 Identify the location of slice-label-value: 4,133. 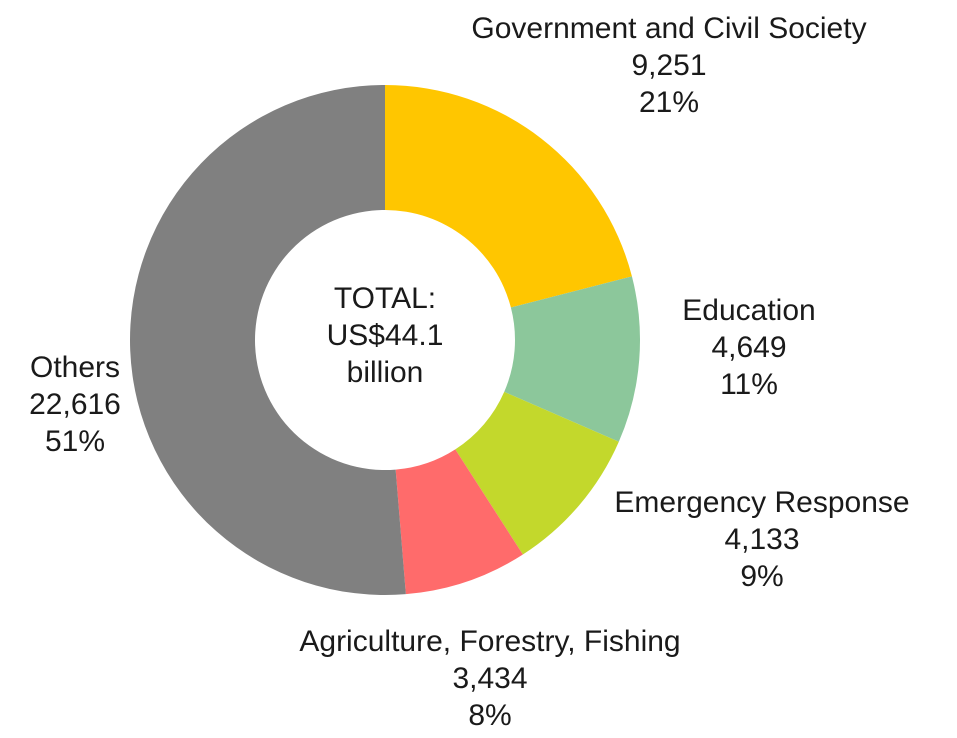
(761, 539).